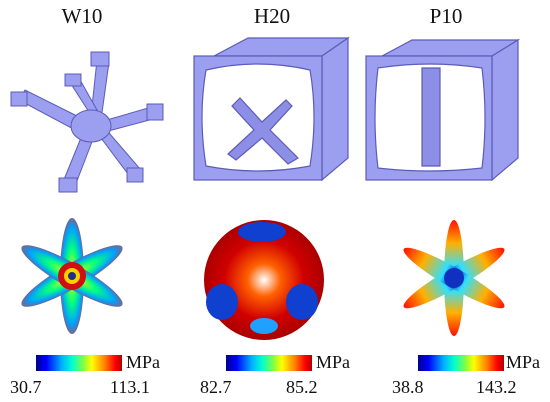 This screenshot has width=550, height=402. What do you see at coordinates (143, 362) in the screenshot?
I see `w10-unit: MPa` at bounding box center [143, 362].